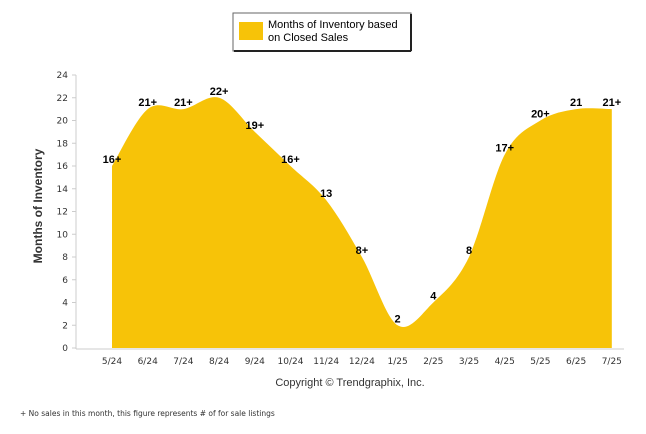  Describe the element at coordinates (291, 362) in the screenshot. I see `x-tick-label: 10/24` at that location.